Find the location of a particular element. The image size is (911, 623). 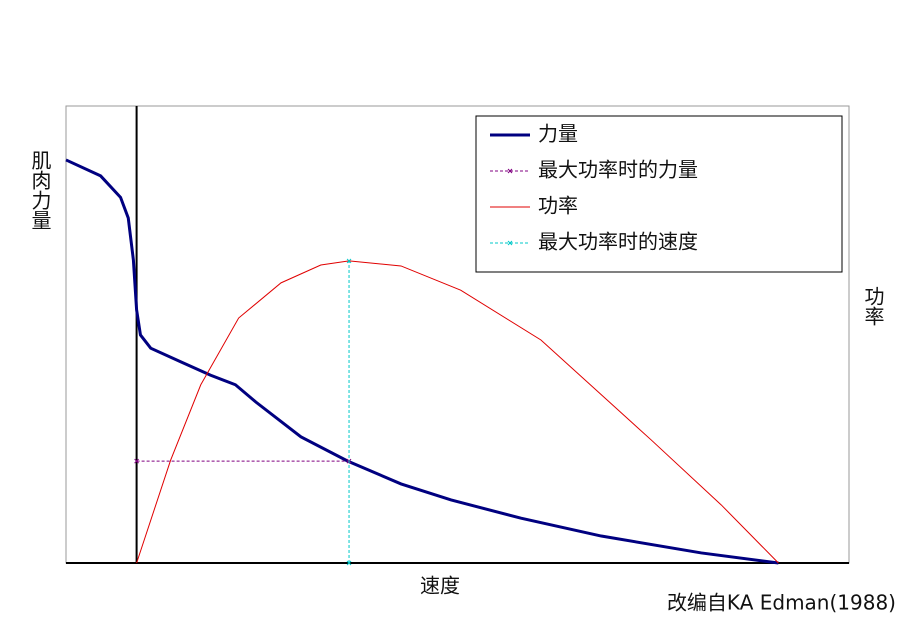

legend-label: 力量 is located at coordinates (558, 134).